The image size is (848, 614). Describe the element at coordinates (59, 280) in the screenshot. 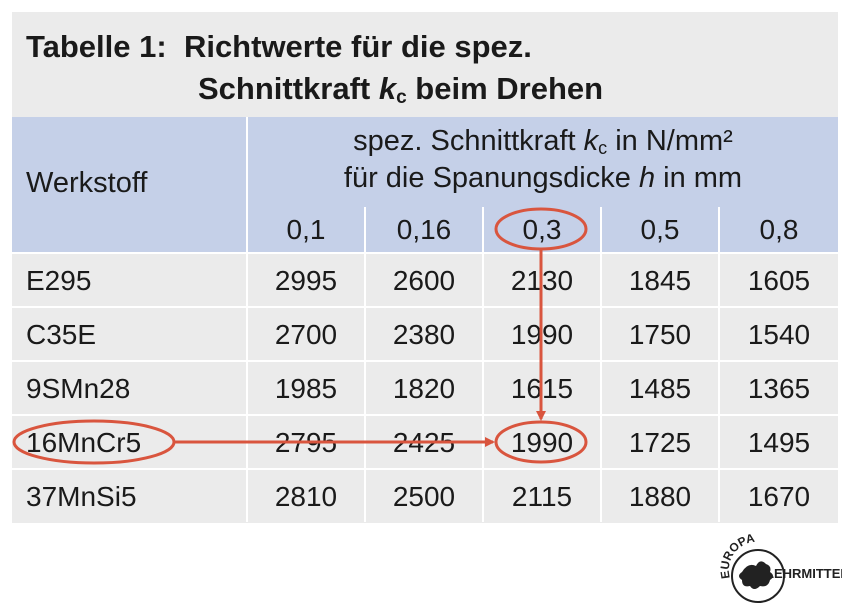

I see `cell-material: E295` at that location.